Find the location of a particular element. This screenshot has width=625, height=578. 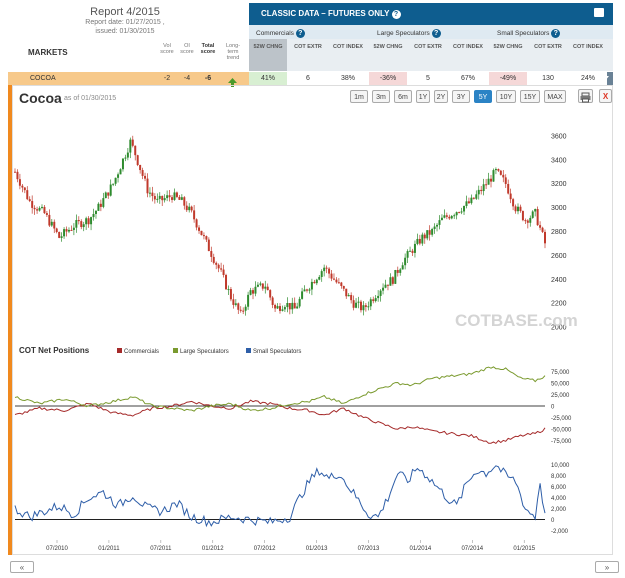

small-tick-label: 0 is located at coordinates (553, 521).